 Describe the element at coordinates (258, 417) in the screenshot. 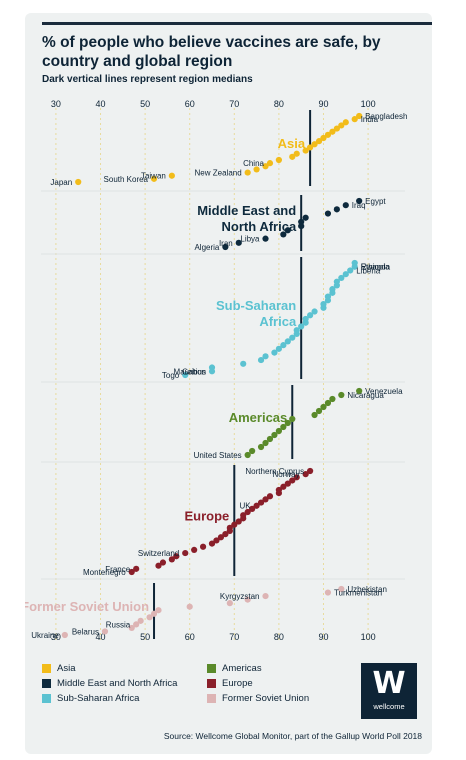

I see `region-label: Americas` at that location.